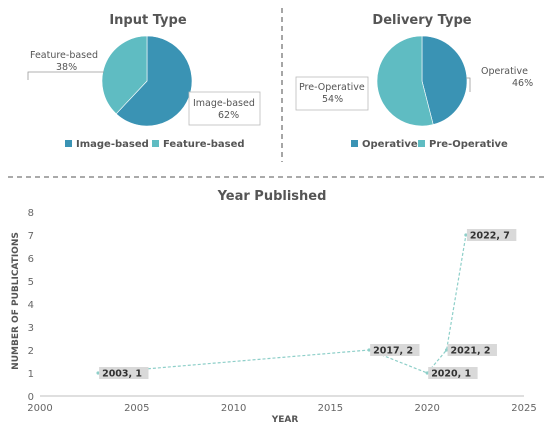 The height and width of the screenshot is (428, 550). I want to click on data-label: 2017, 2, so click(393, 351).